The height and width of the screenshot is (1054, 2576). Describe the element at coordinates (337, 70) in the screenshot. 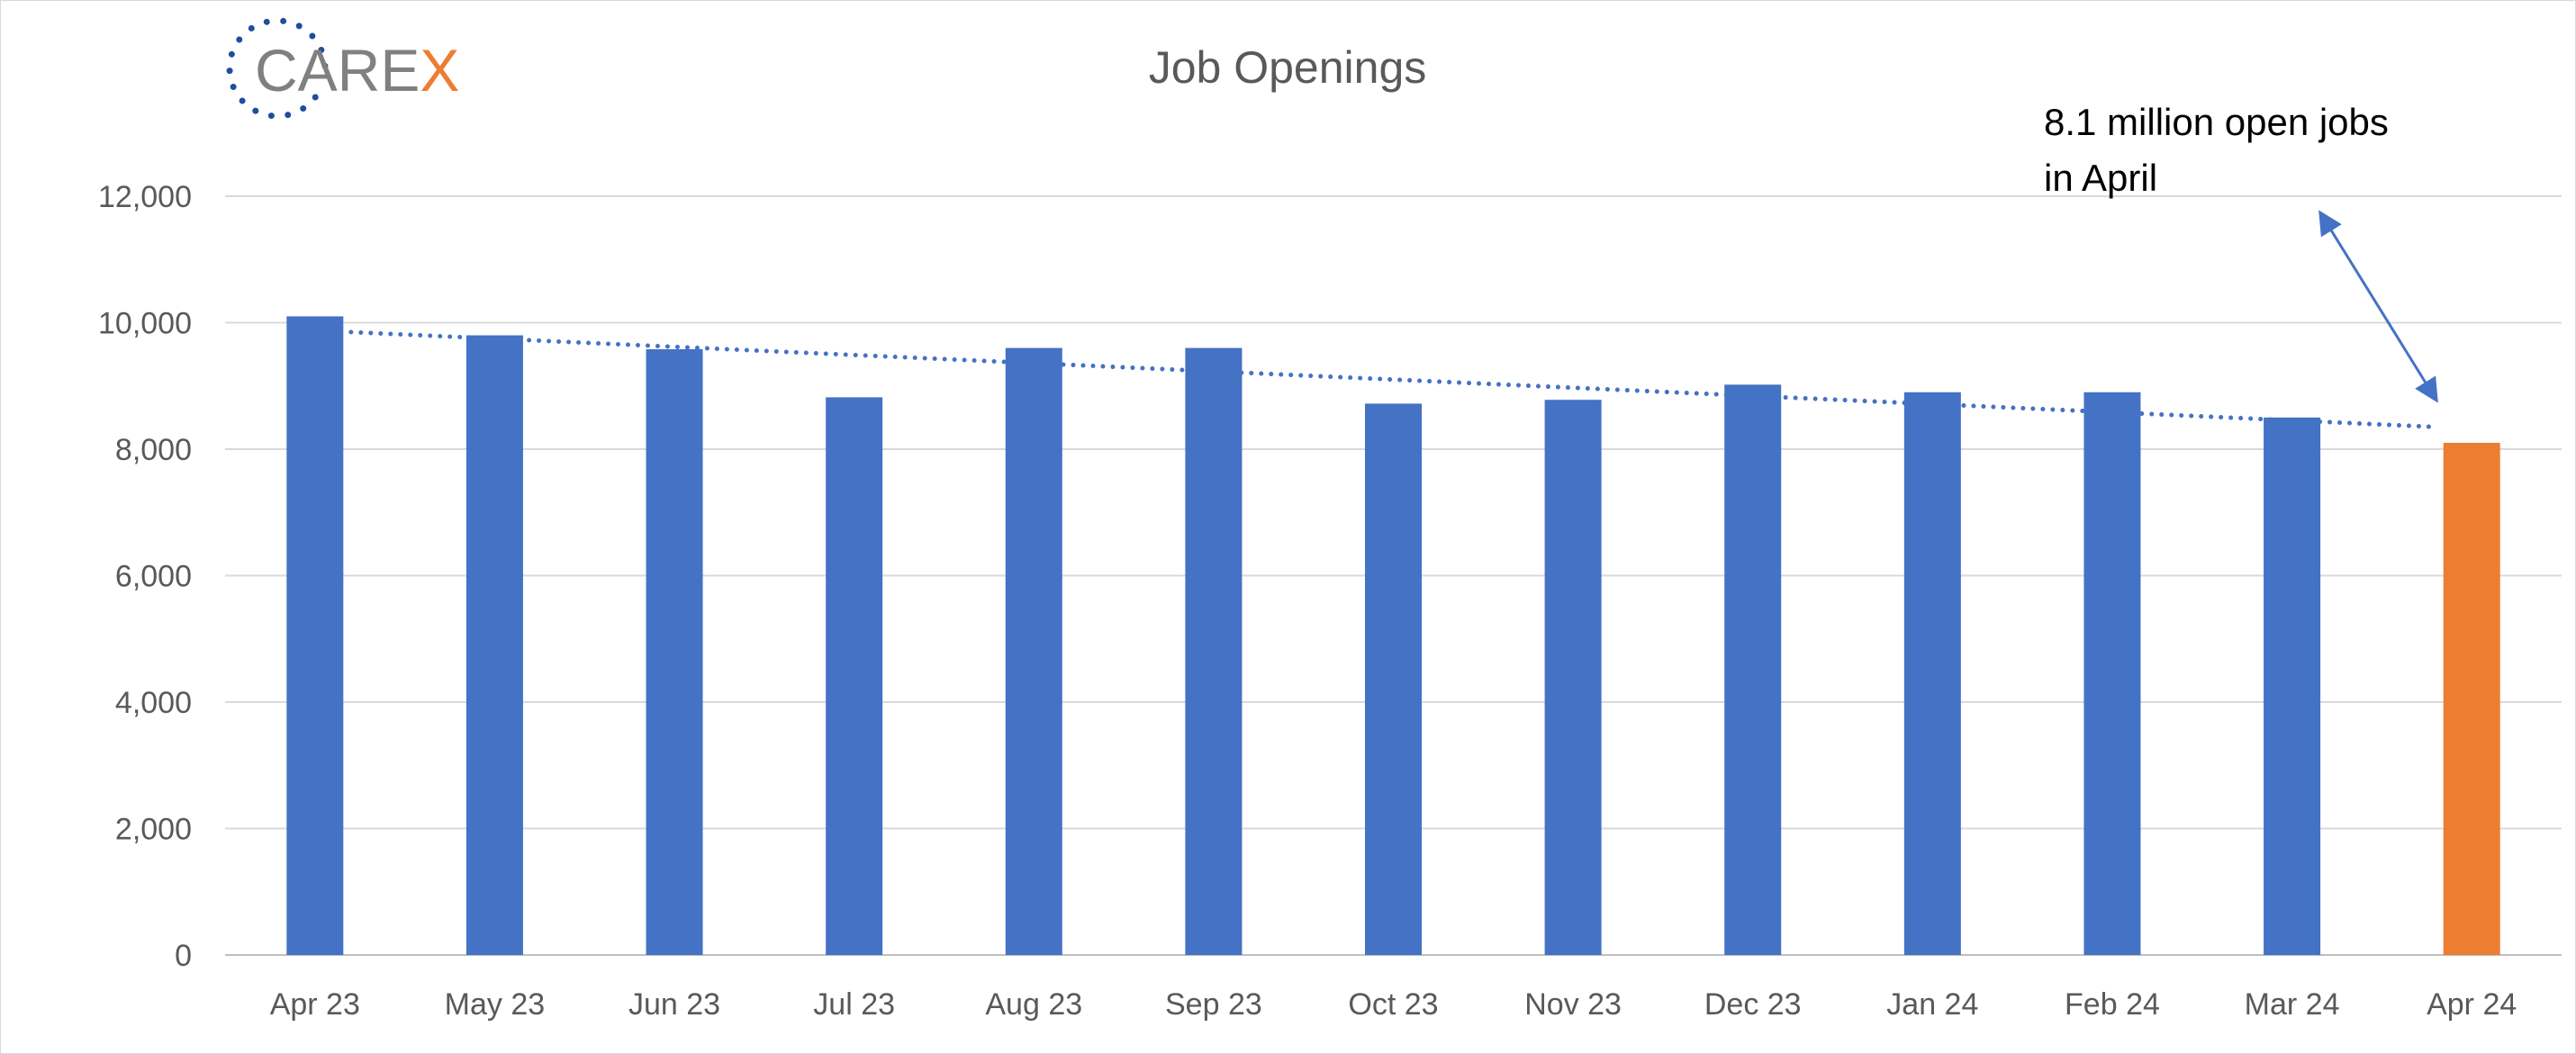

I see `logo-text-main: CARE` at that location.